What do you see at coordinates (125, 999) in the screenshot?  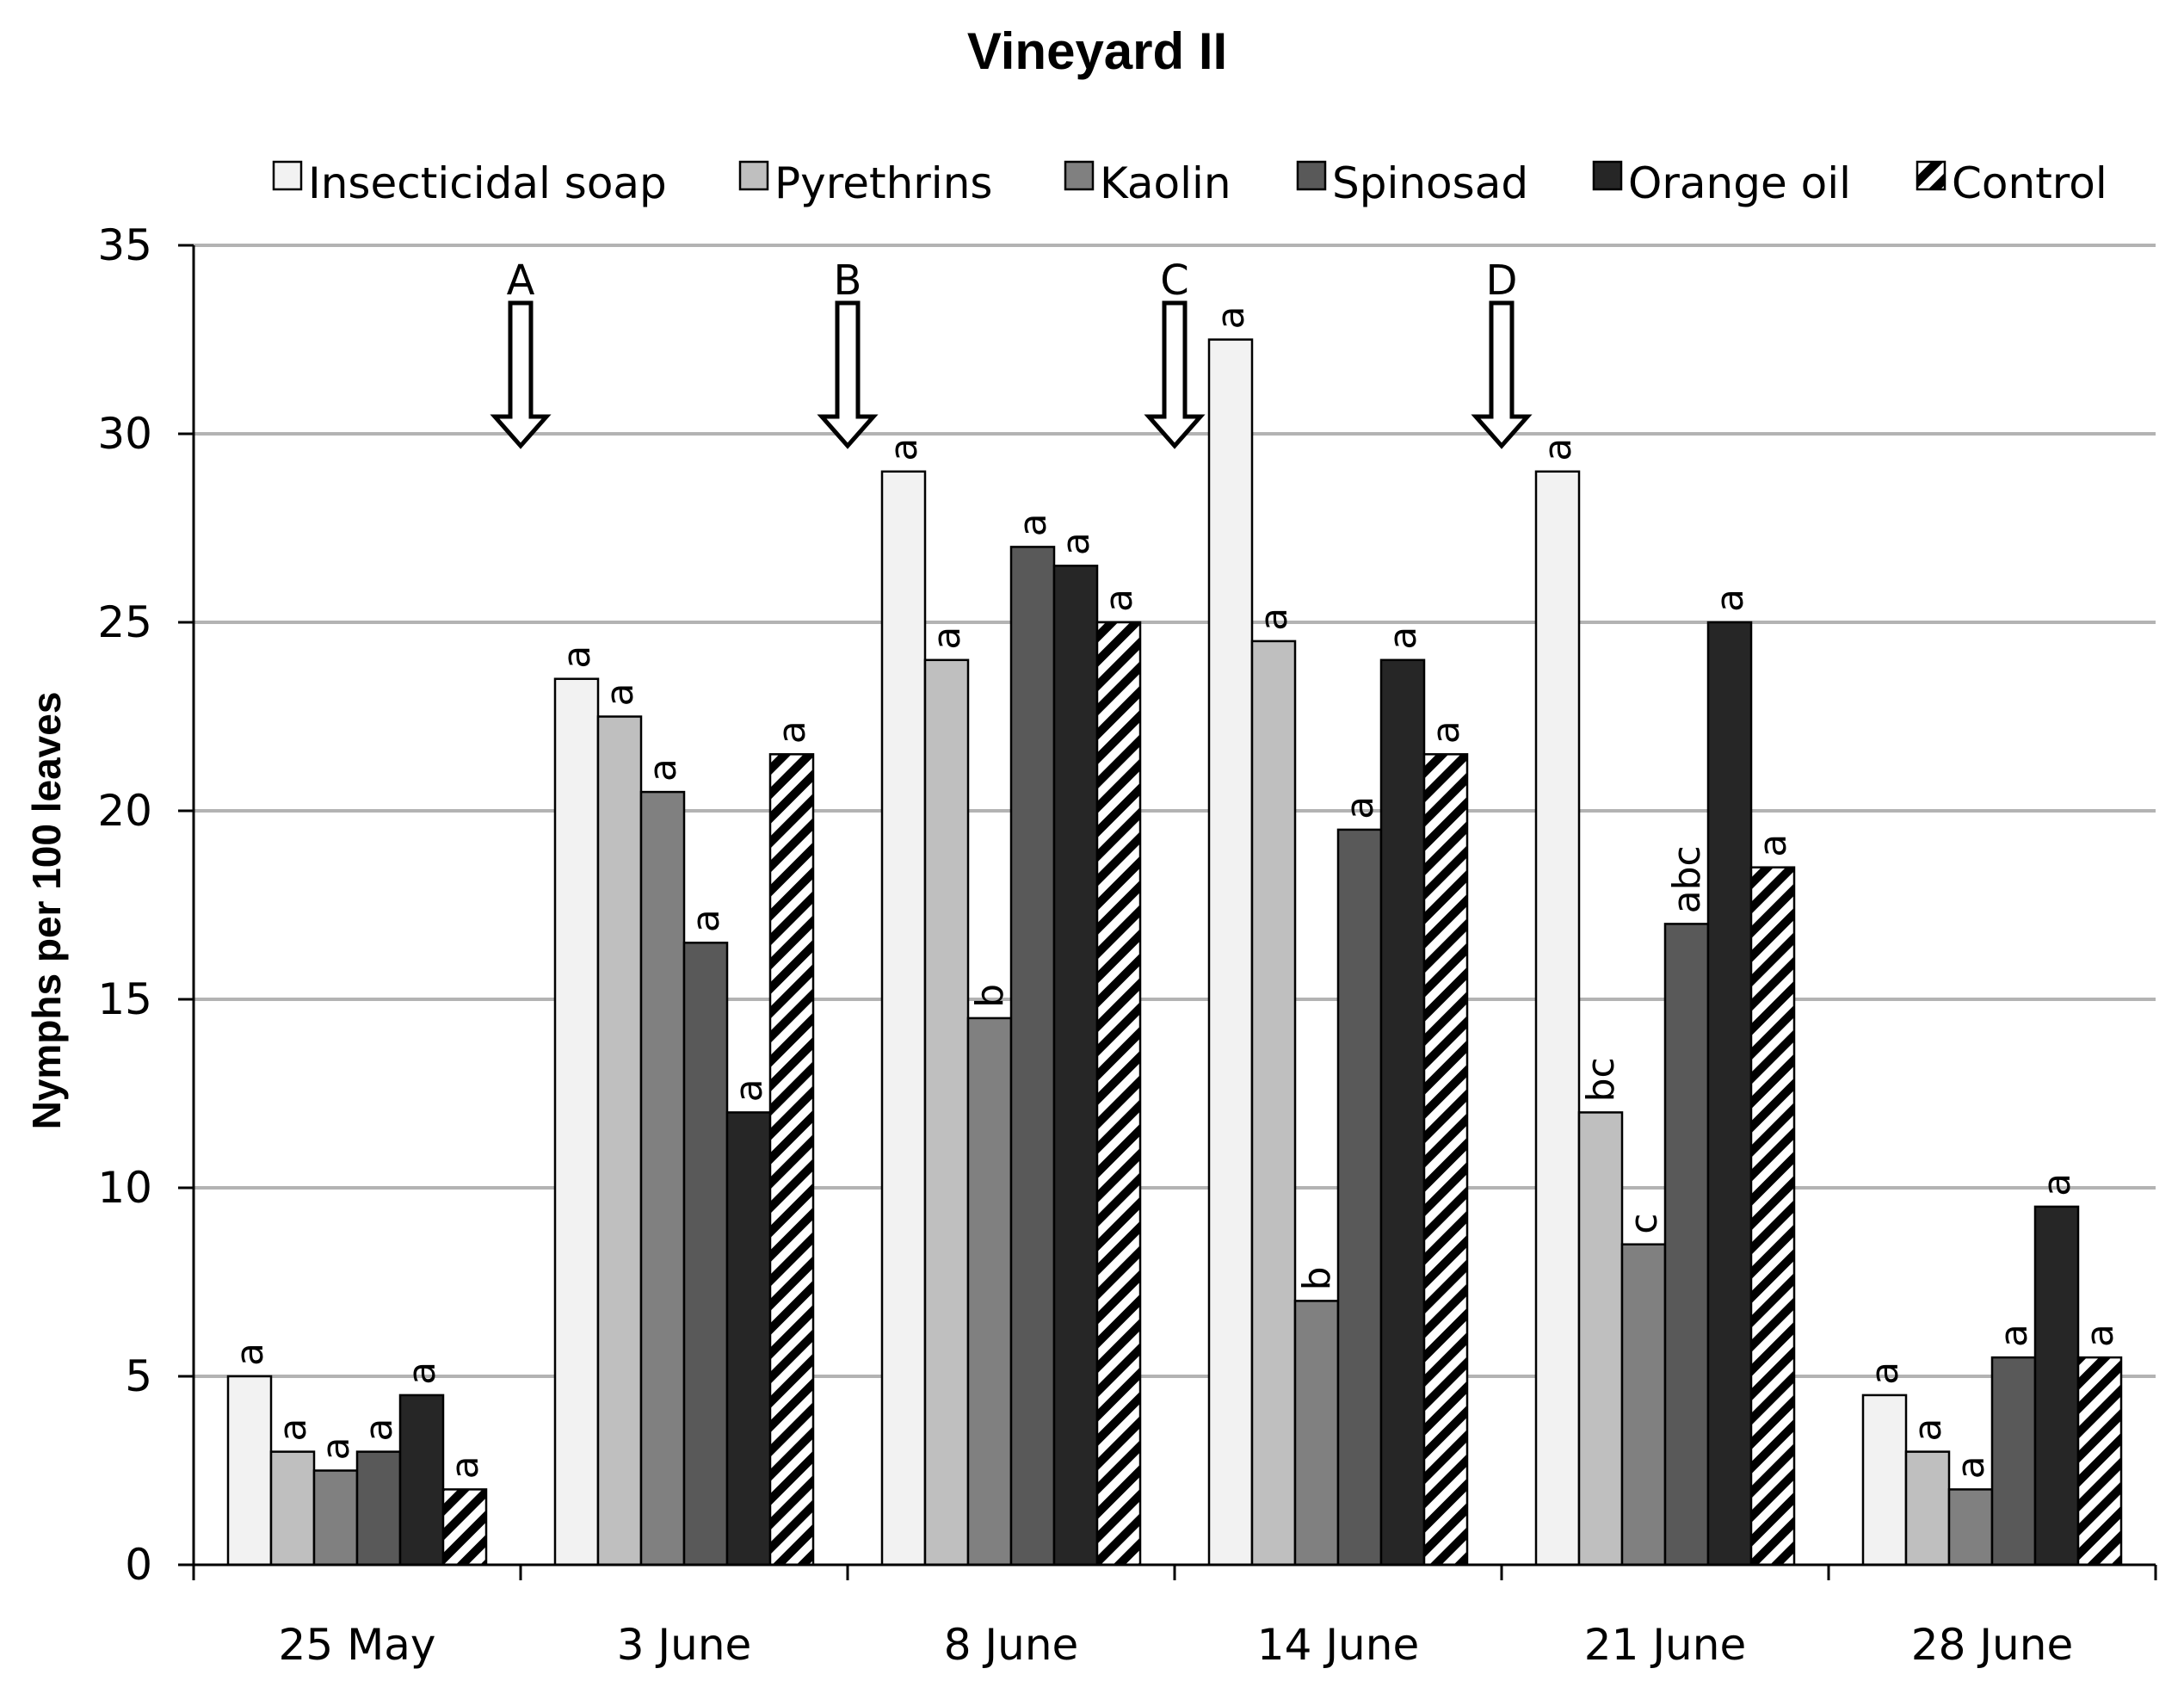 I see `y-tick-label: 15` at bounding box center [125, 999].